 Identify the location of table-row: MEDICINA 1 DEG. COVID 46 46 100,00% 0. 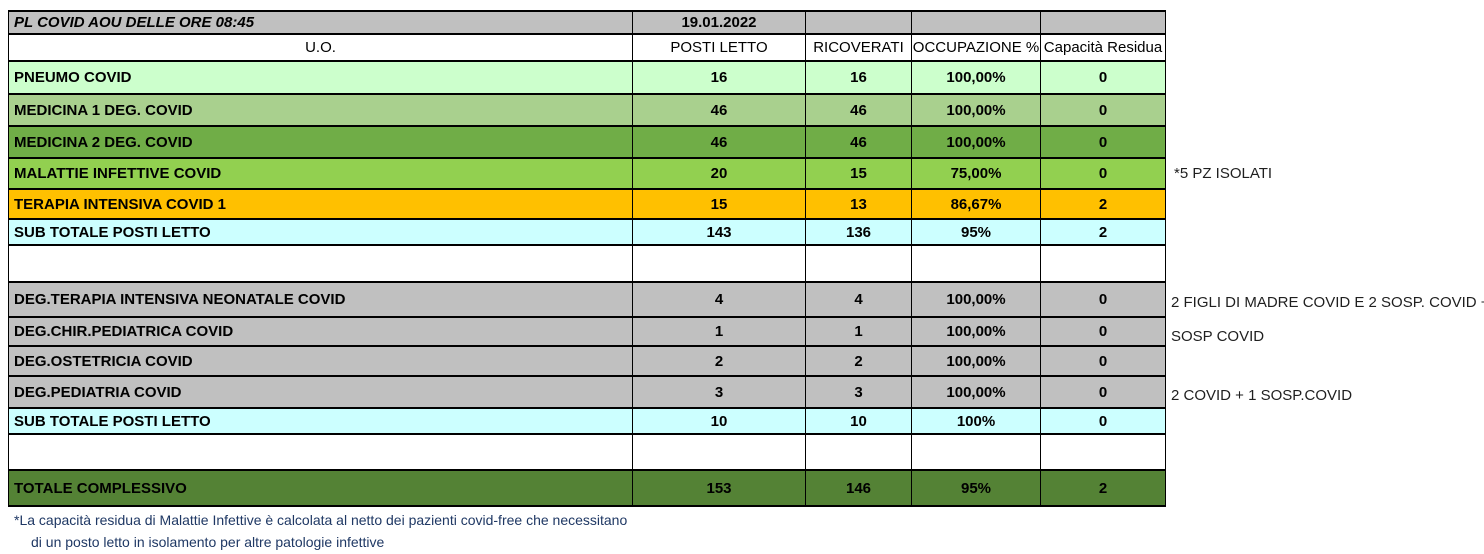
(587, 110).